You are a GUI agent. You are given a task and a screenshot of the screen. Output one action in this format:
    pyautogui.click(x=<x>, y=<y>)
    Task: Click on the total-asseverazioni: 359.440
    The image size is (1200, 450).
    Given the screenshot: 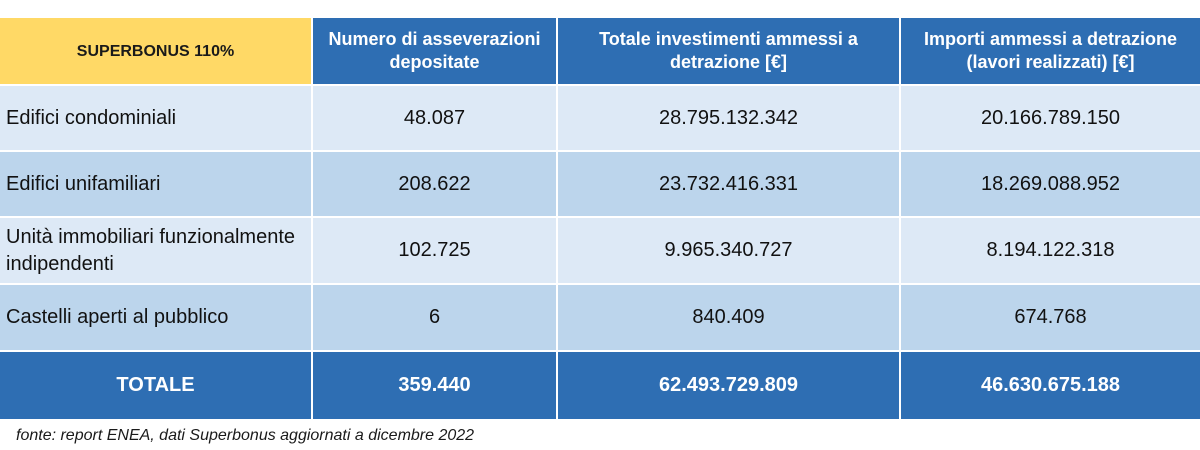 What is the action you would take?
    pyautogui.click(x=435, y=385)
    